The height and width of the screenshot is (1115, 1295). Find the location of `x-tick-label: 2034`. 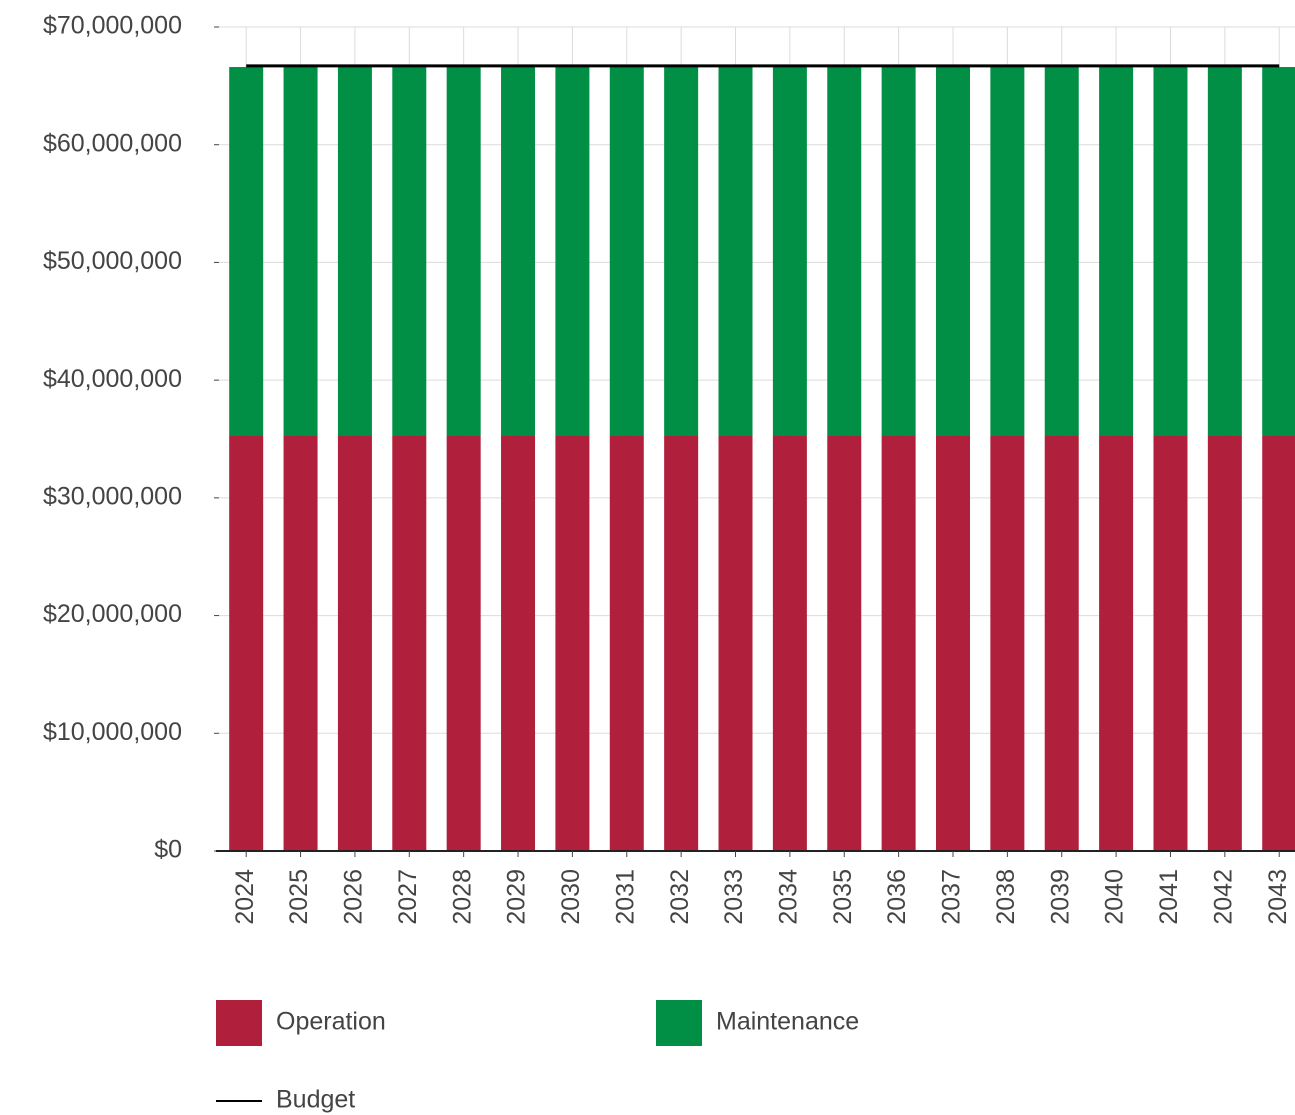

x-tick-label: 2034 is located at coordinates (788, 897).